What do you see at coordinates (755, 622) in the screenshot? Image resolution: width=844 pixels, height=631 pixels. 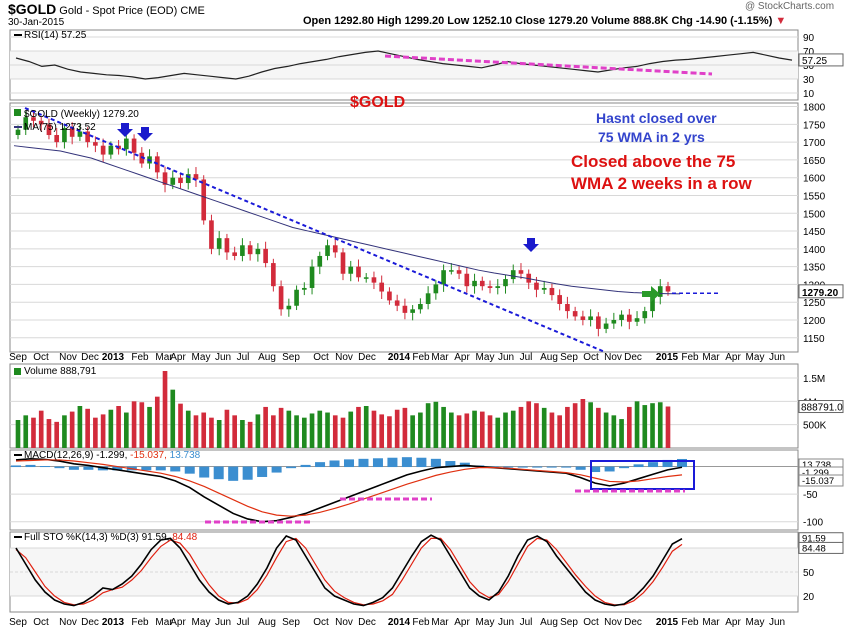 I see `bottom-x-axis-label-32: May` at bounding box center [755, 622].